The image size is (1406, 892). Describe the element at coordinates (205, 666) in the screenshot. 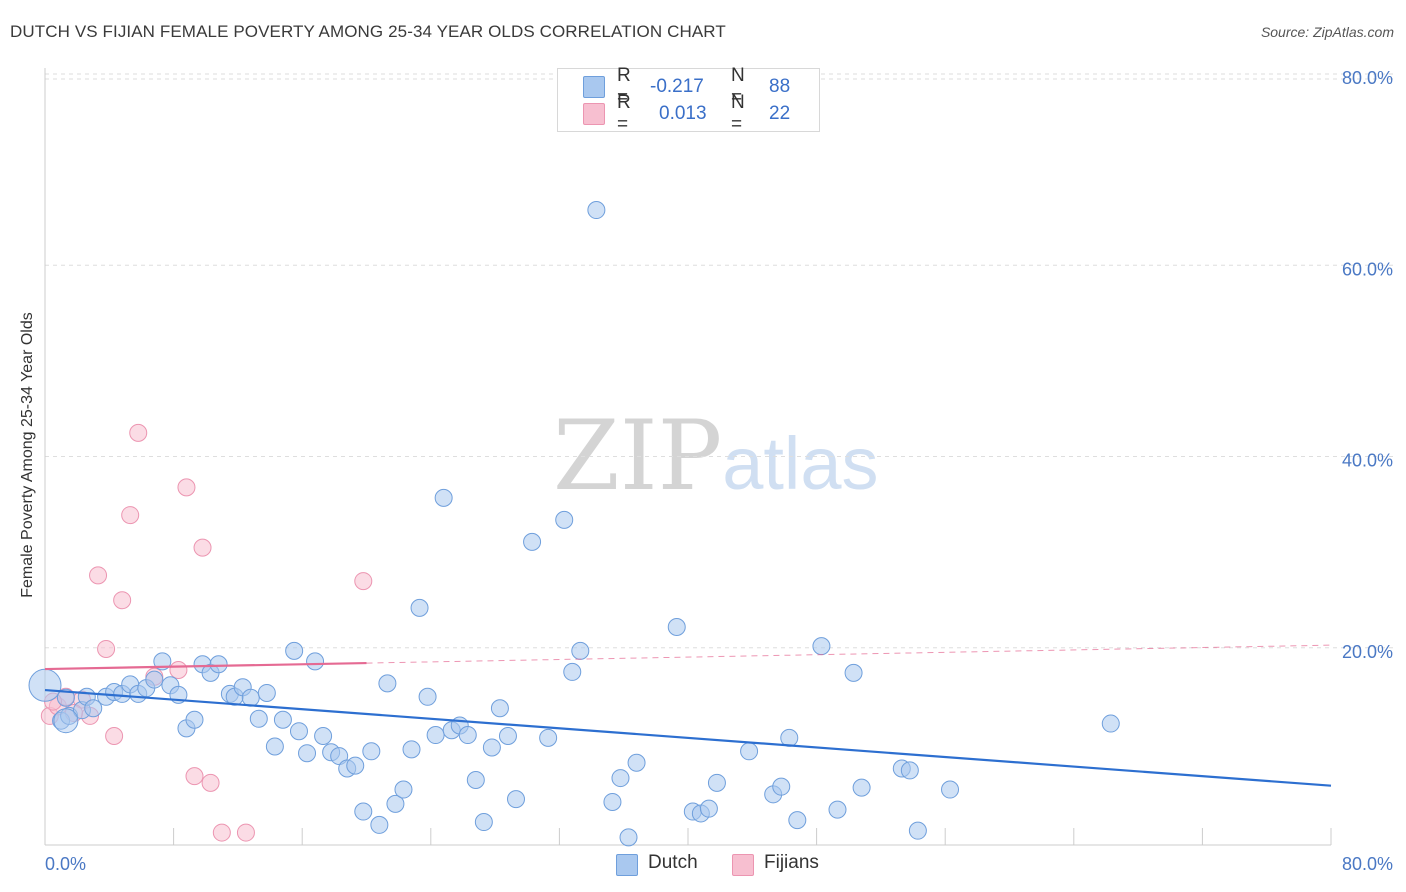

I see `fijian-trend-line` at that location.